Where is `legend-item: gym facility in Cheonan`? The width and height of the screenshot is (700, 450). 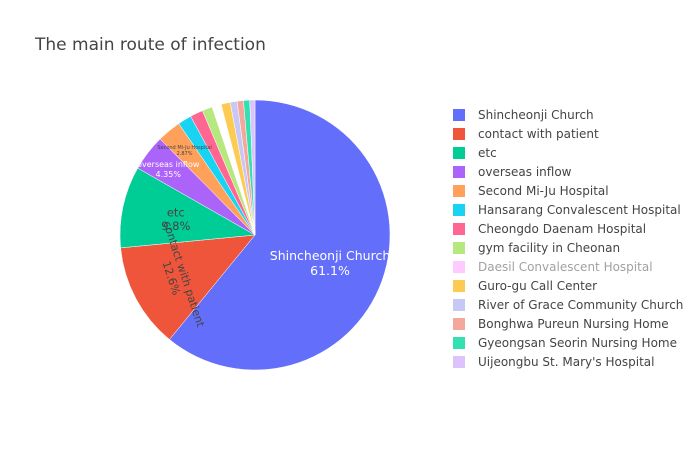 legend-item: gym facility in Cheonan is located at coordinates (536, 248).